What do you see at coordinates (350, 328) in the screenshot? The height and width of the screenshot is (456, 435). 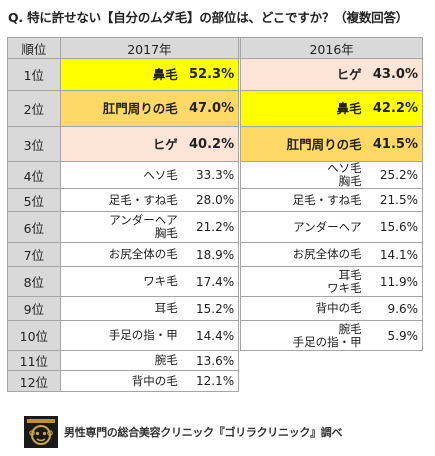 I see `item-label-line: 腕毛` at bounding box center [350, 328].